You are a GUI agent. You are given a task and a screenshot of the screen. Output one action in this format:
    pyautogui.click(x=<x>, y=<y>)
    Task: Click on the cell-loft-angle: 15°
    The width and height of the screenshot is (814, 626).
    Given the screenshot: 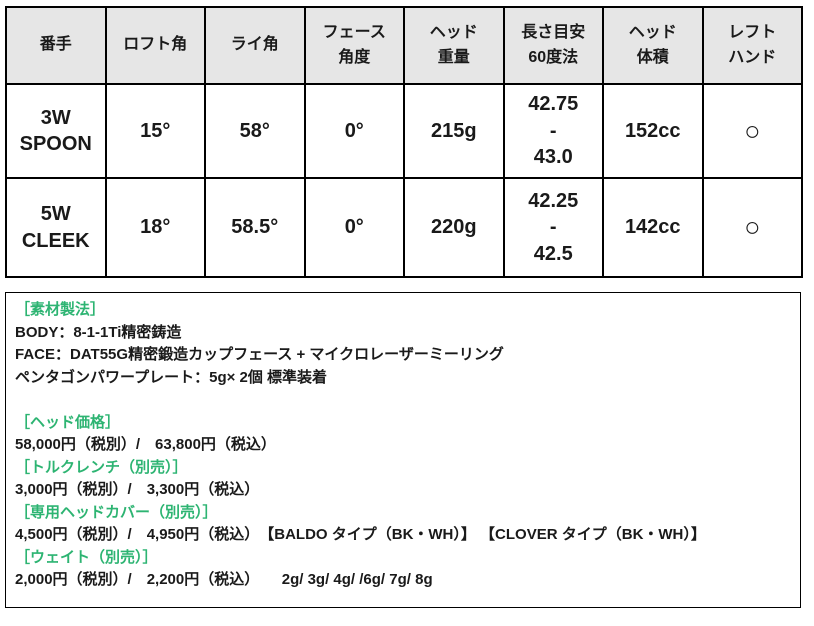 What is the action you would take?
    pyautogui.click(x=155, y=131)
    